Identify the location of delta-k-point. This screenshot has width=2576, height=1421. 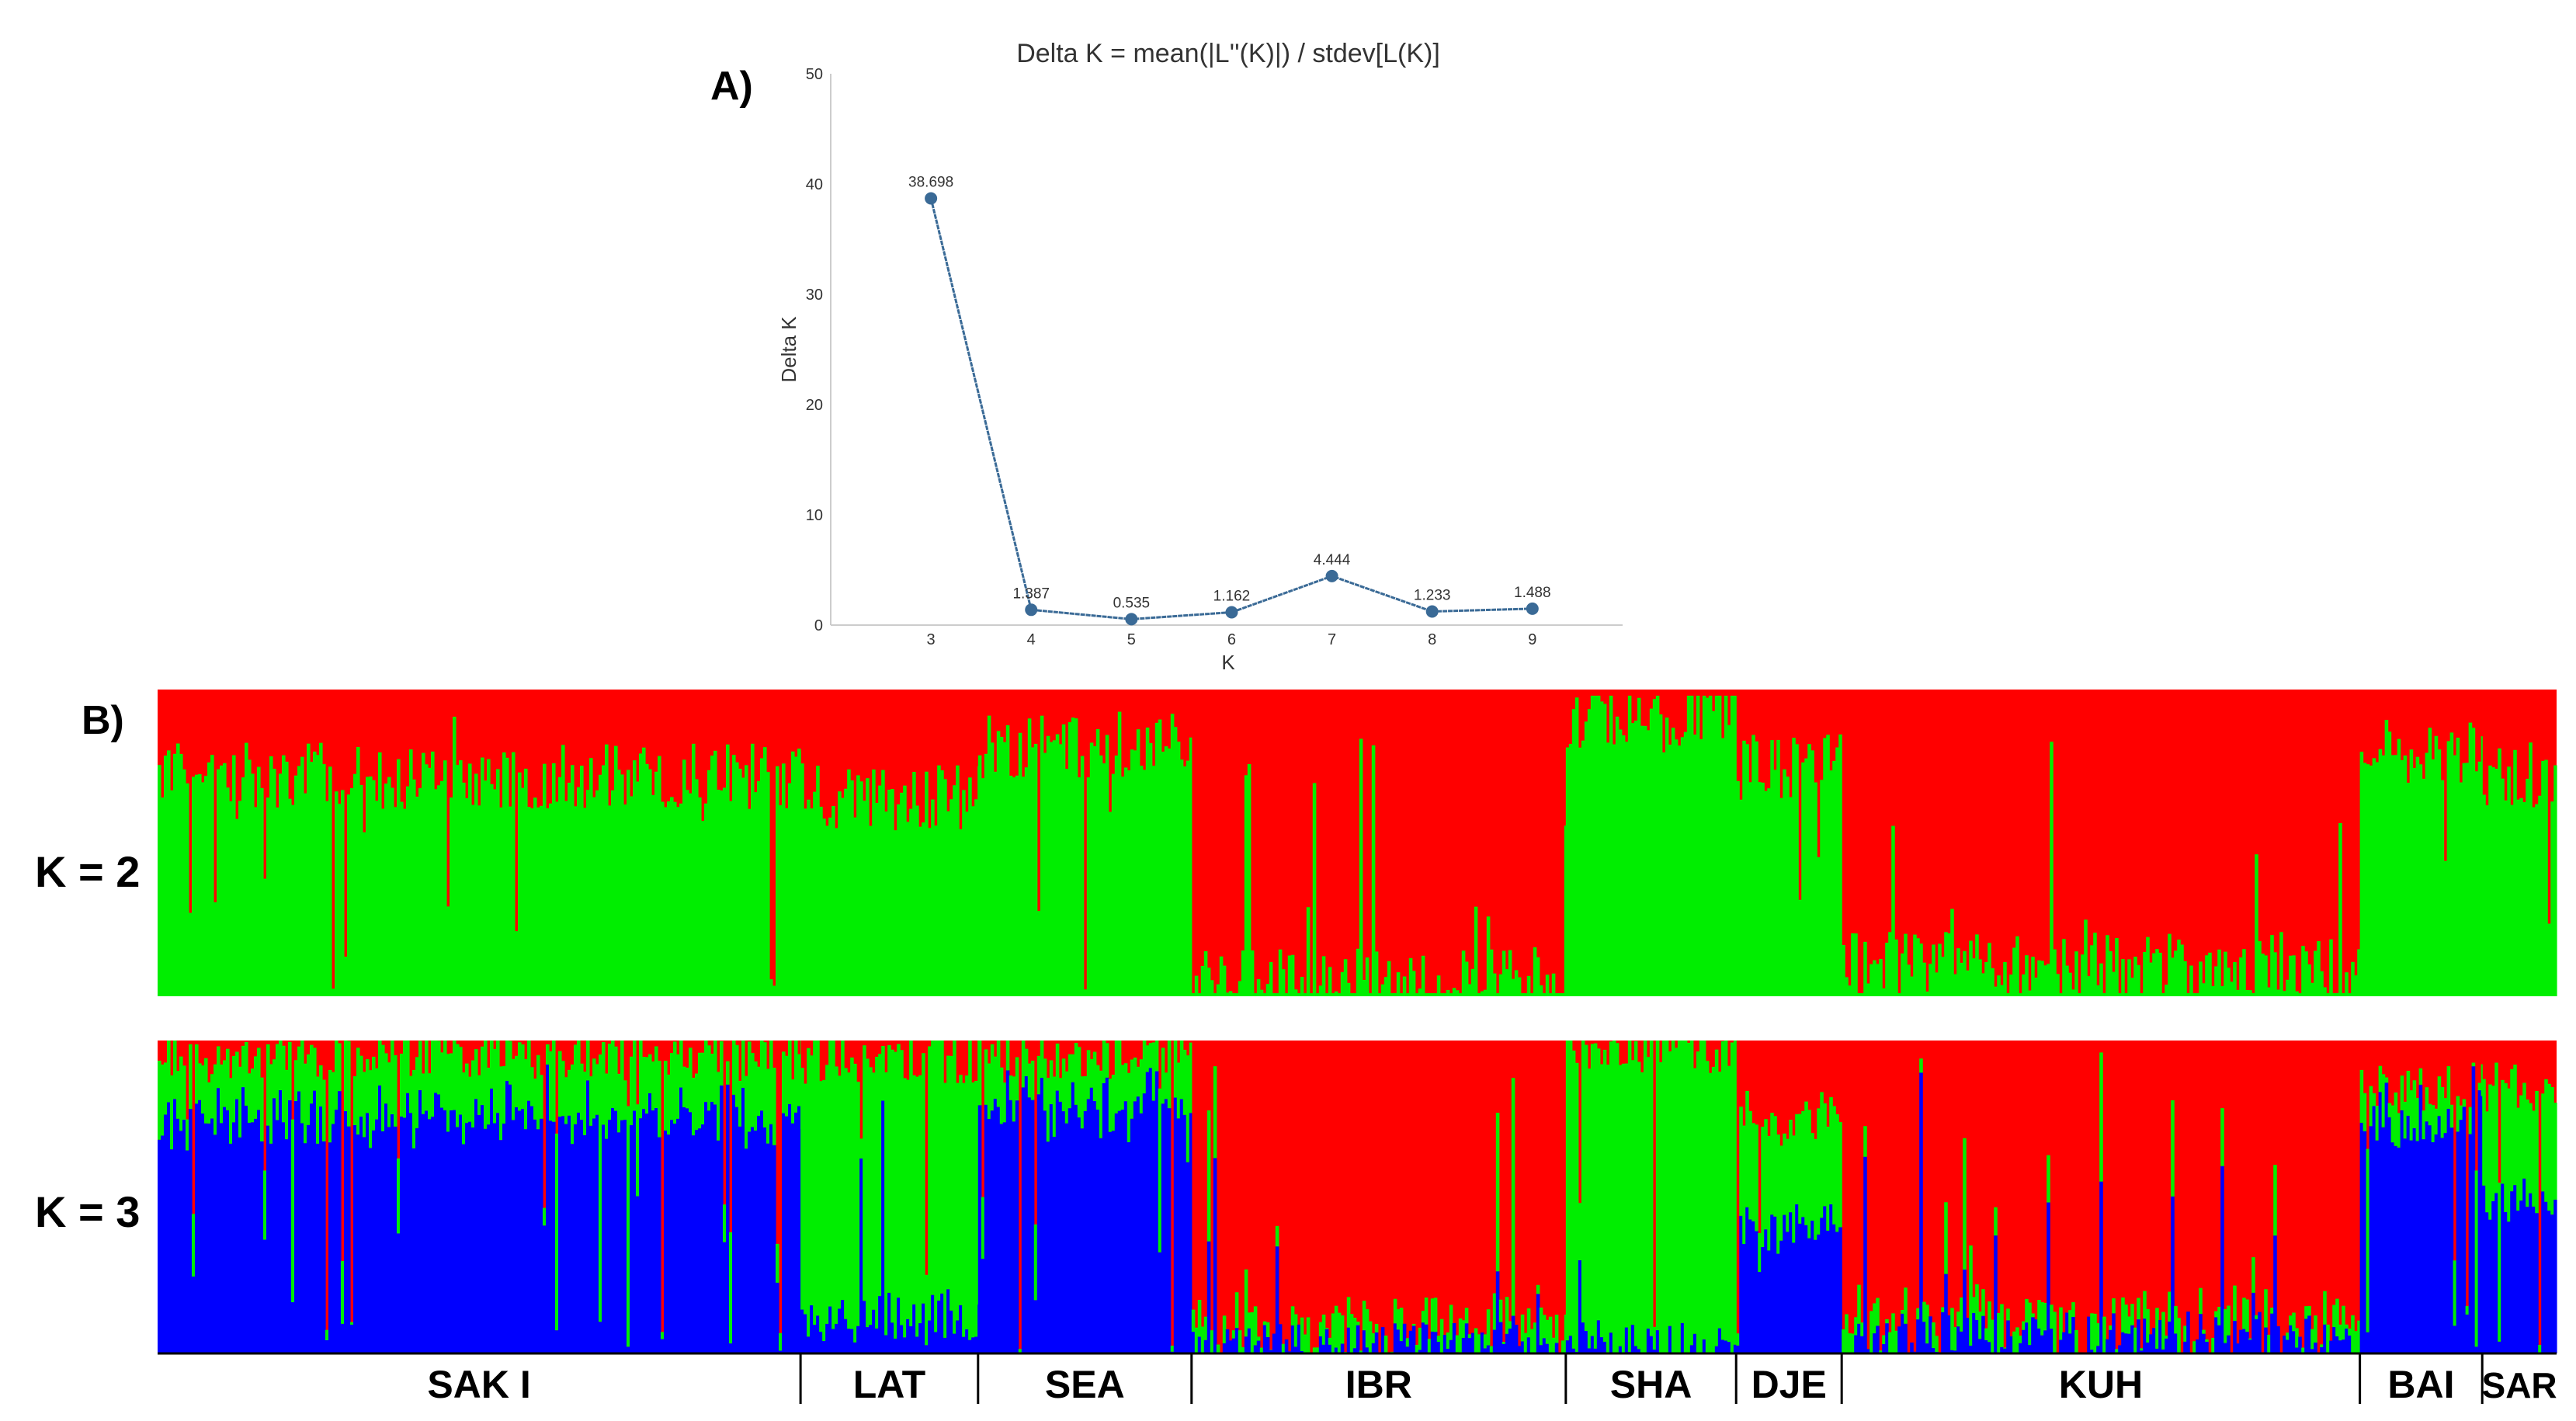
(931, 198).